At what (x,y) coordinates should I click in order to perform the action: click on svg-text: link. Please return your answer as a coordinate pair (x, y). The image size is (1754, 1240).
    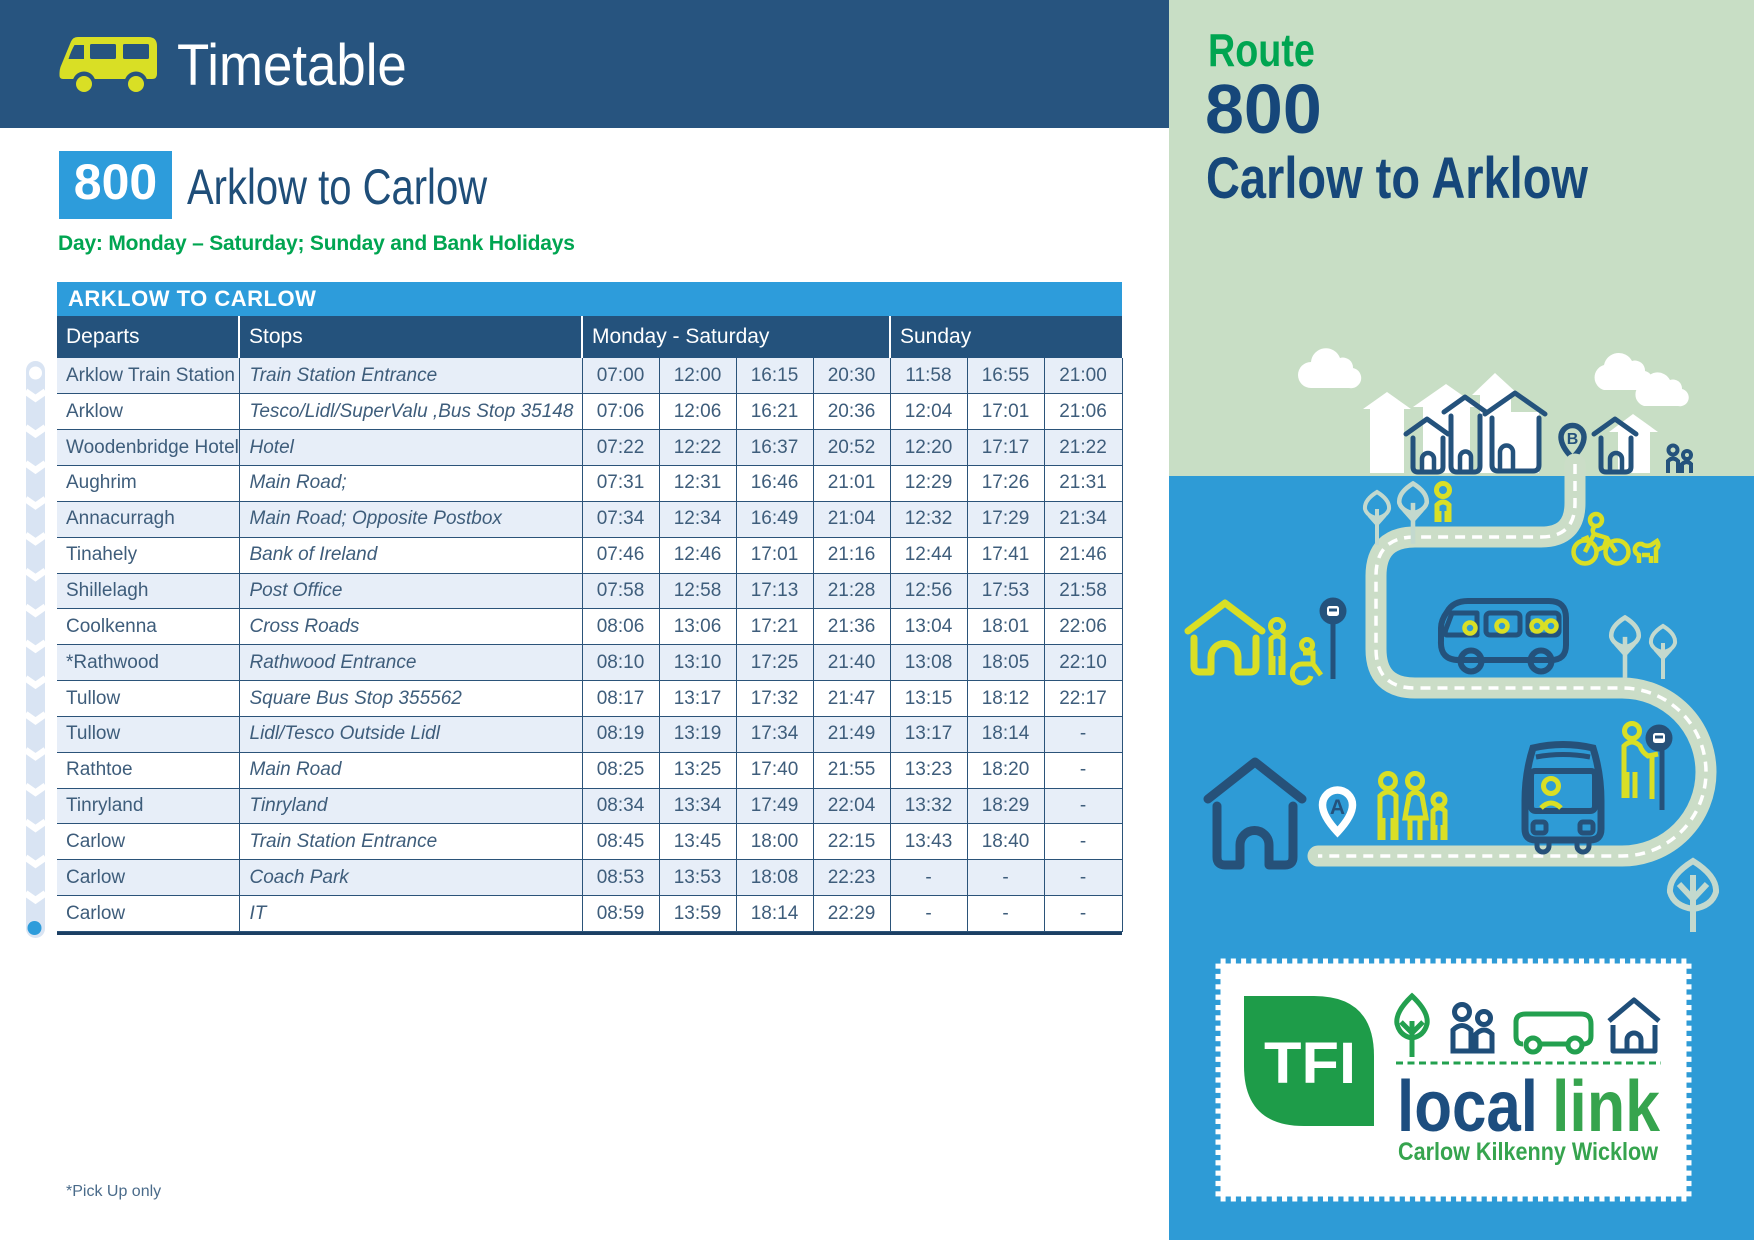
    Looking at the image, I should click on (1606, 1107).